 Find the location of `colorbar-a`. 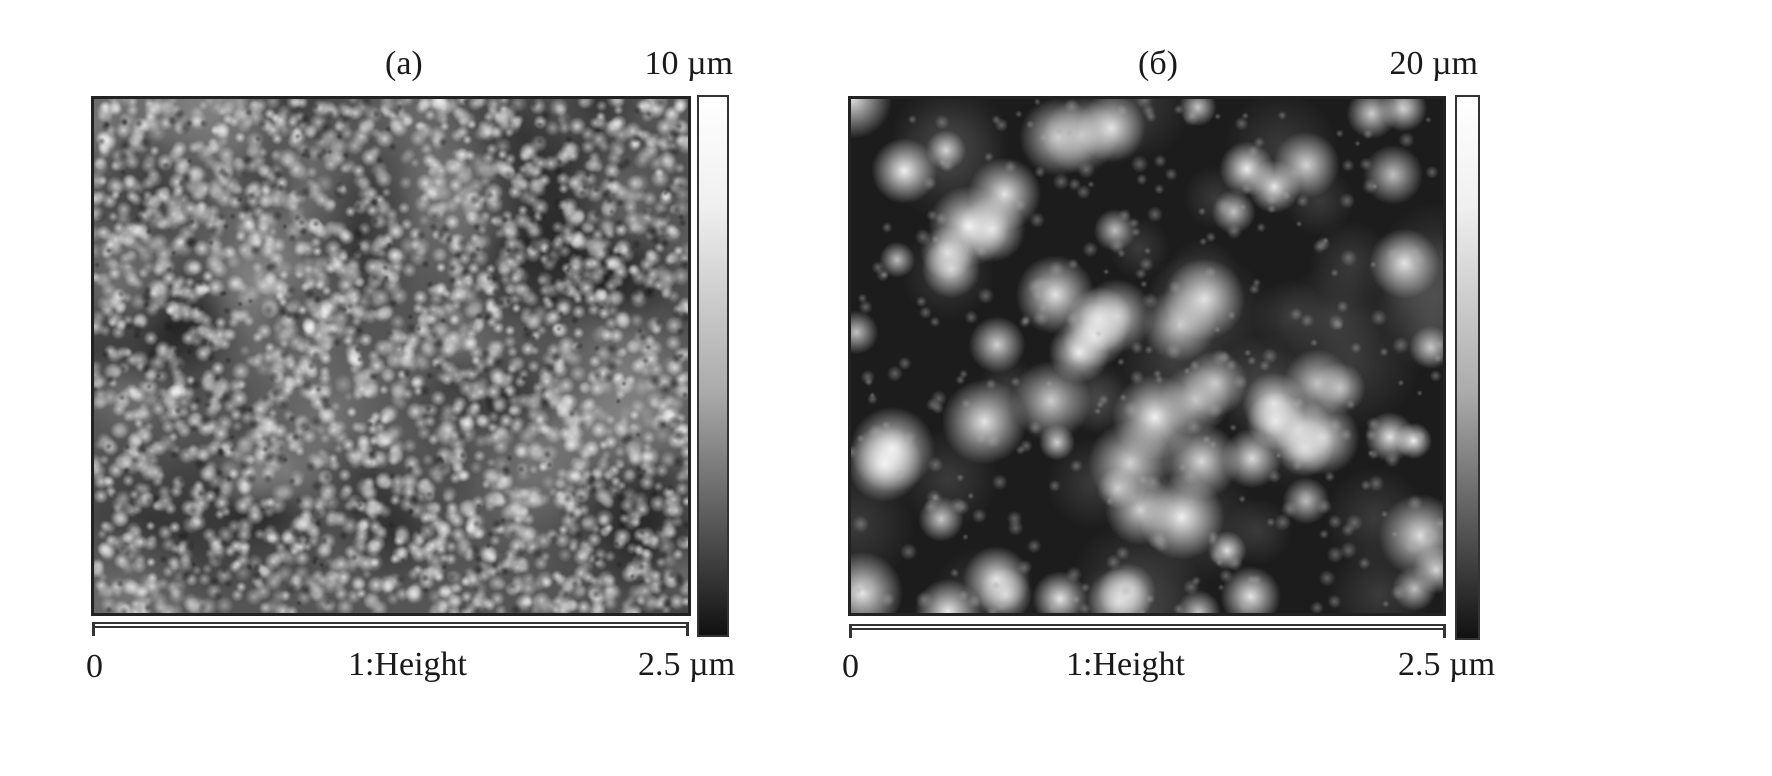

colorbar-a is located at coordinates (713, 366).